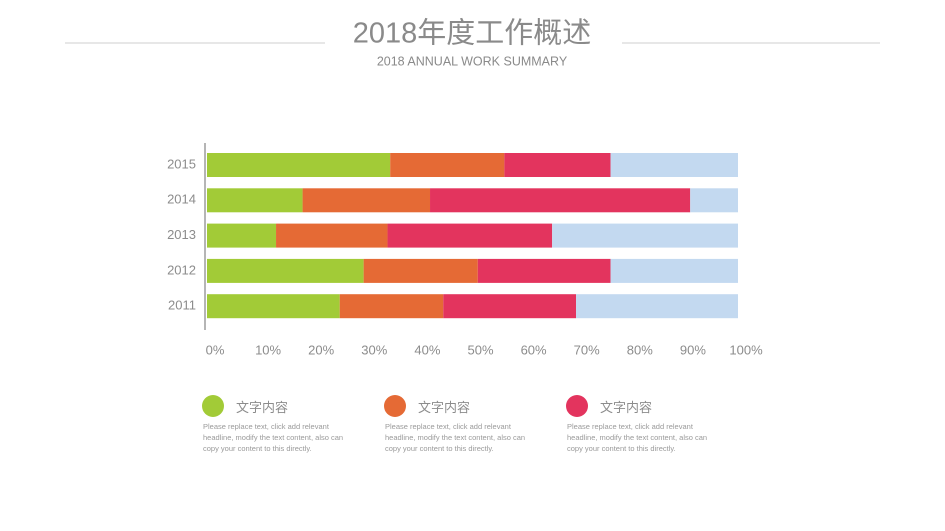 Image resolution: width=945 pixels, height=531 pixels. Describe the element at coordinates (182, 305) in the screenshot. I see `y-tick-label: 2011` at that location.